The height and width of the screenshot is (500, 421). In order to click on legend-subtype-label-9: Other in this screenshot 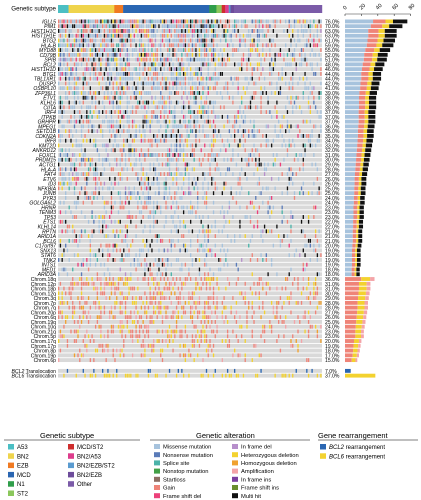, I will do `click(84, 485)`.